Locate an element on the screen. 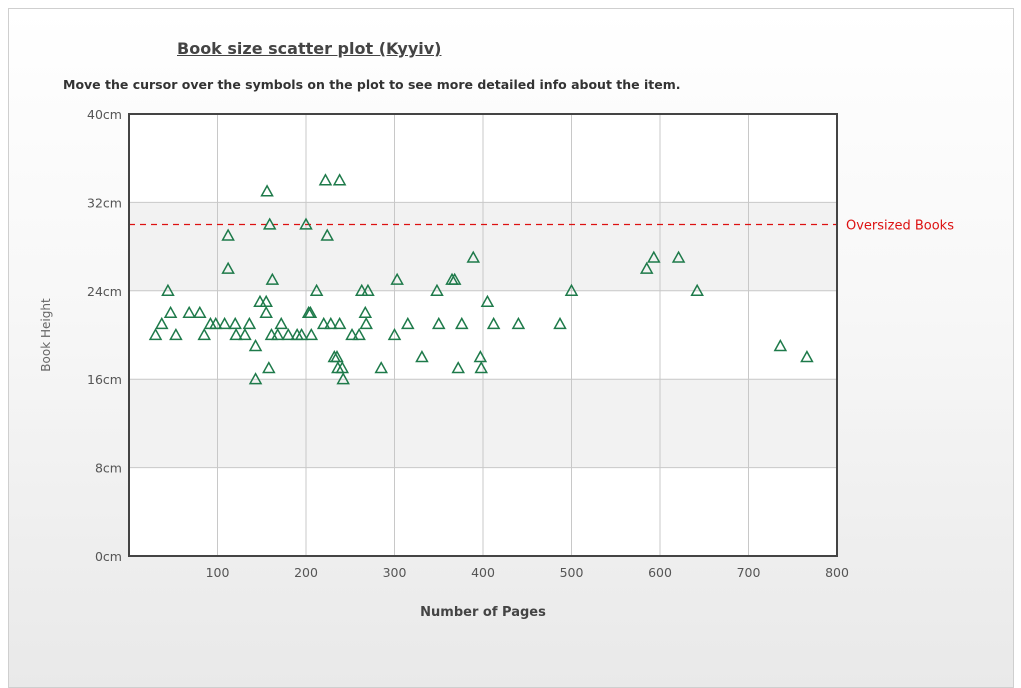 This screenshot has height=688, width=1021. x-tick-label: 600 is located at coordinates (660, 572).